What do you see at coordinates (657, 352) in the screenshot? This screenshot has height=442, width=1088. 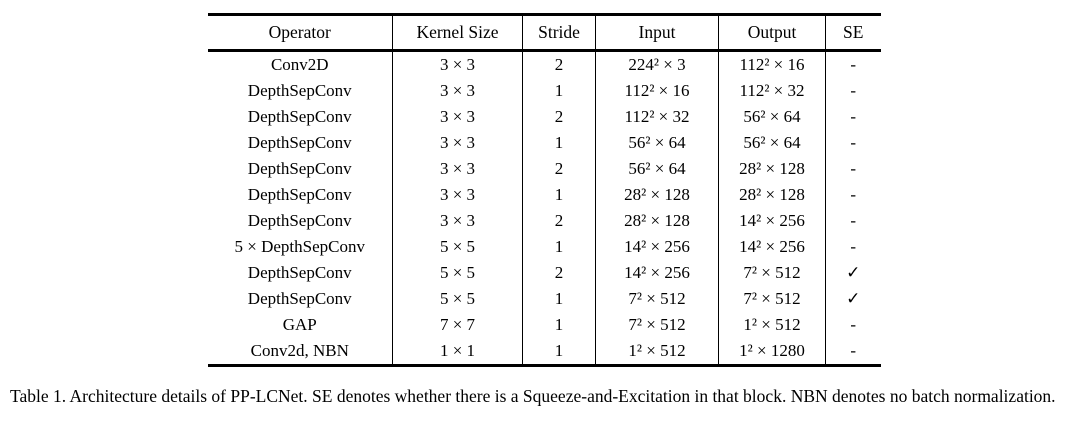 I see `cell-input: 1² × 512` at bounding box center [657, 352].